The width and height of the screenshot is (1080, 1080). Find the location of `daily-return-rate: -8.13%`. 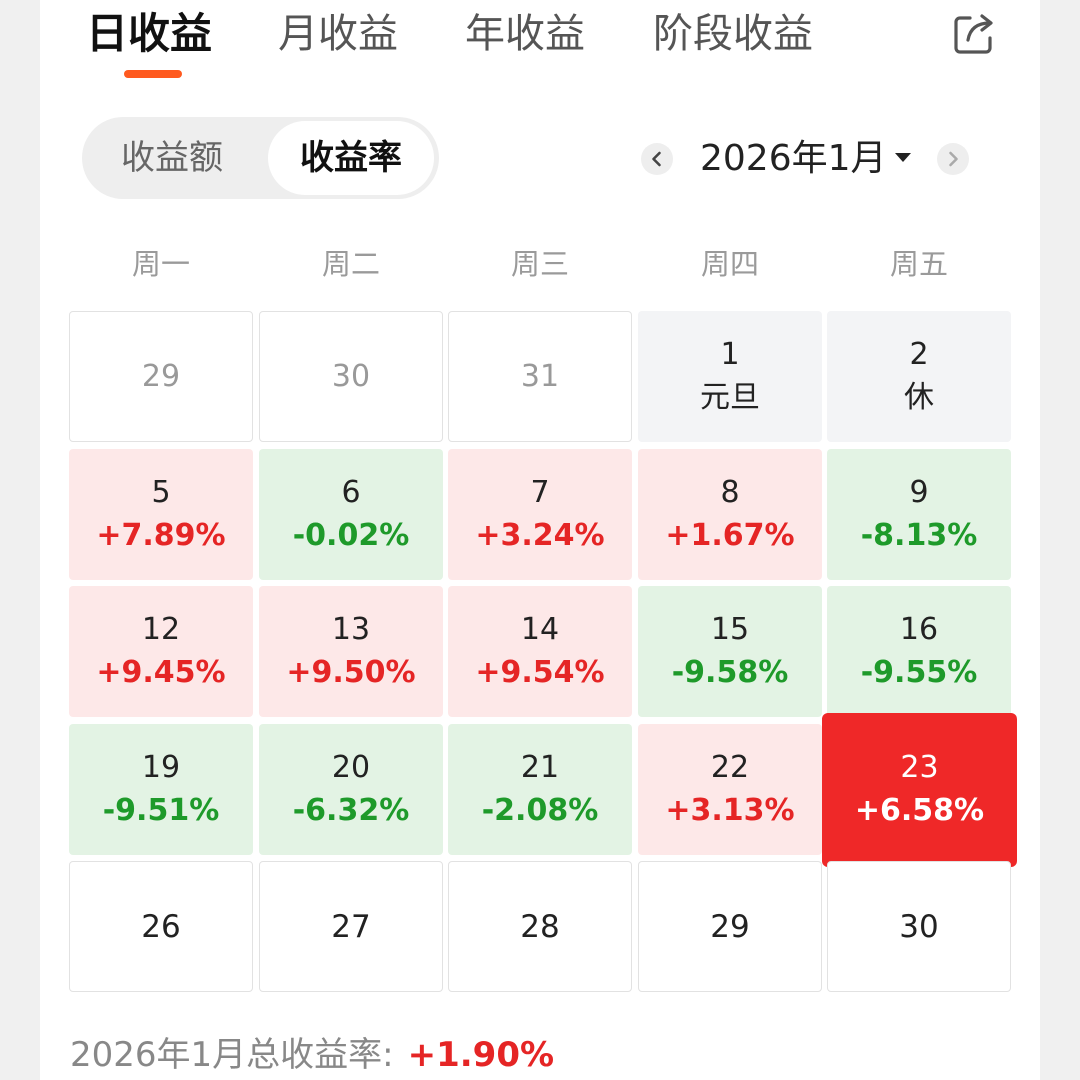

daily-return-rate: -8.13% is located at coordinates (919, 535).